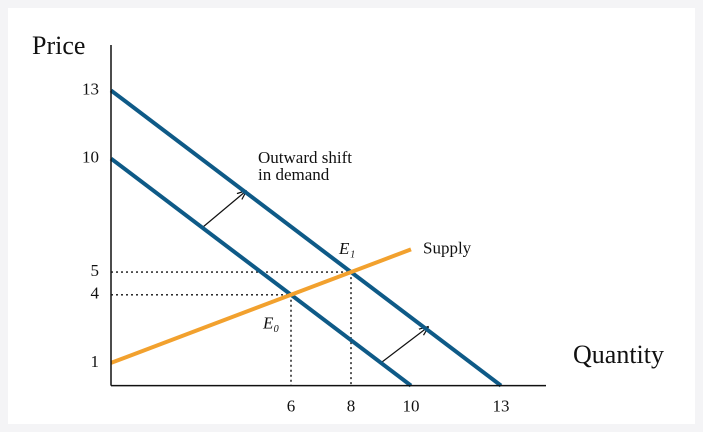 The height and width of the screenshot is (432, 703). Describe the element at coordinates (95, 293) in the screenshot. I see `y-tick-label: 4` at that location.